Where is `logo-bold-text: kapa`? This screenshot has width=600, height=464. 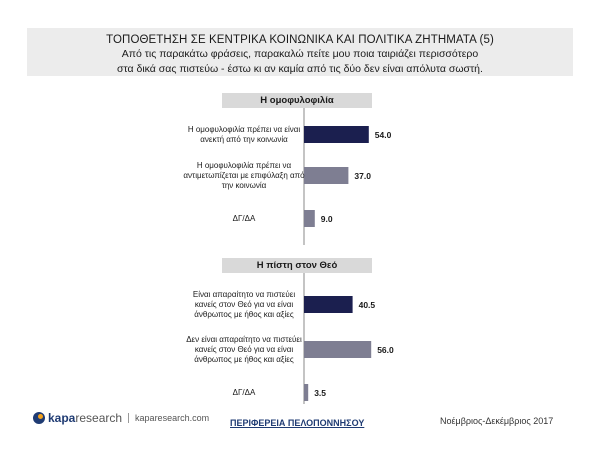 logo-bold-text: kapa is located at coordinates (62, 418).